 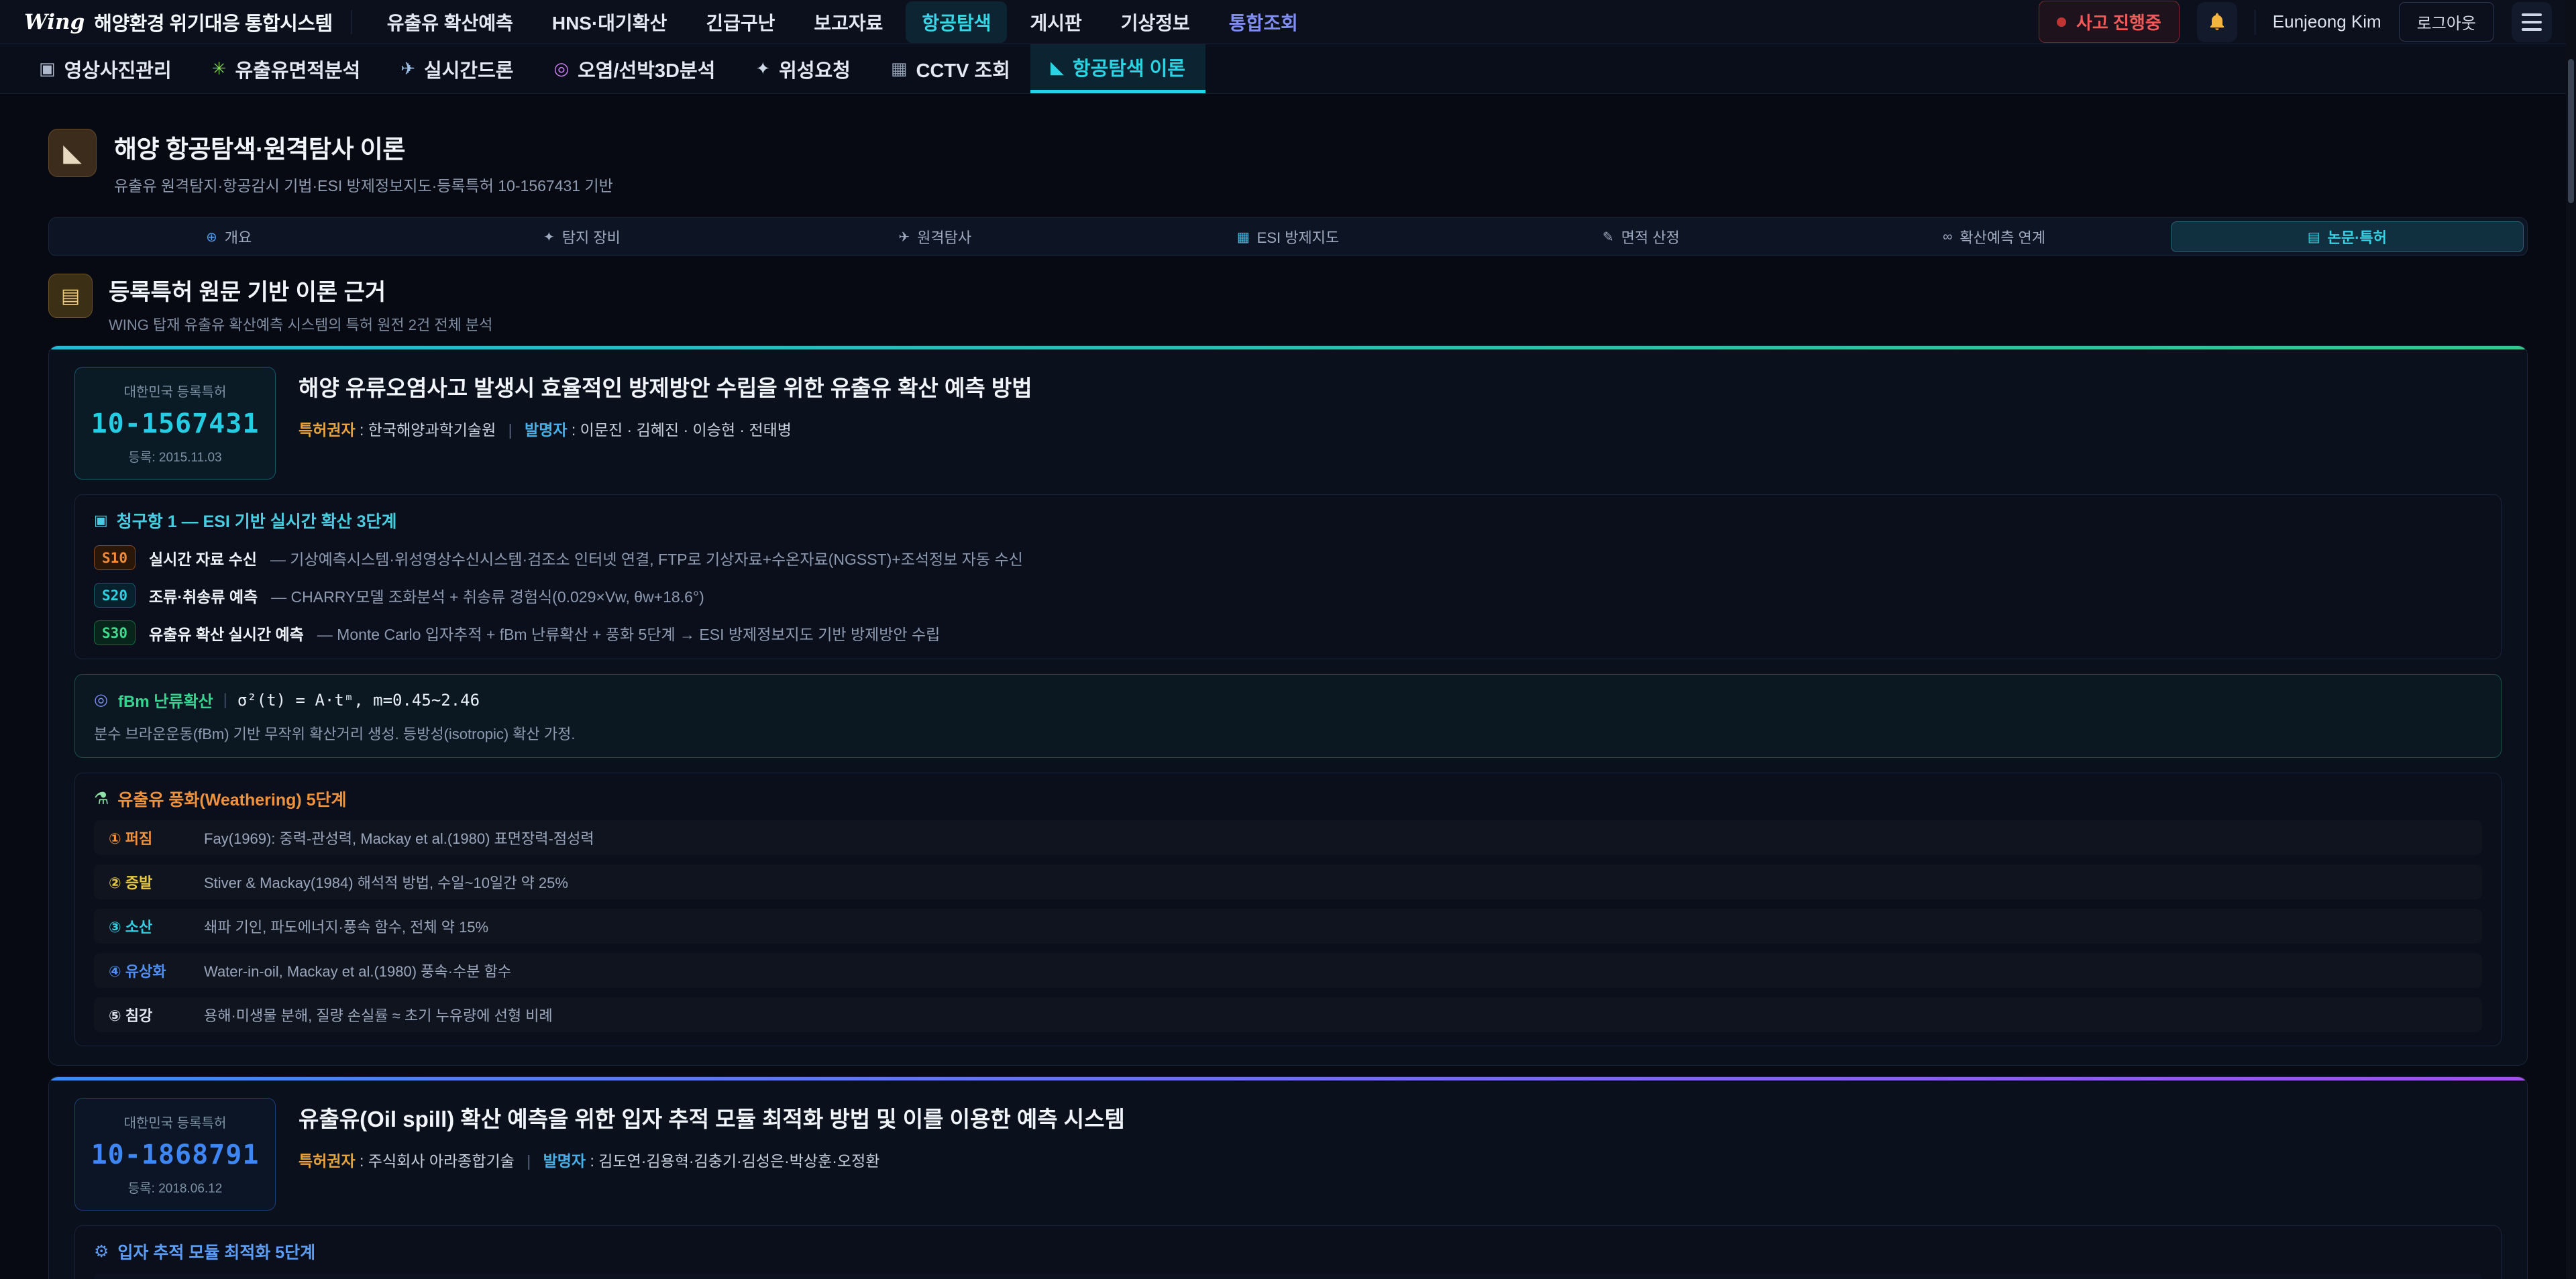 I want to click on patent-number-badge: 대한민국 등록특허 10-1868791 등록: 2018.06.12, so click(x=175, y=1154).